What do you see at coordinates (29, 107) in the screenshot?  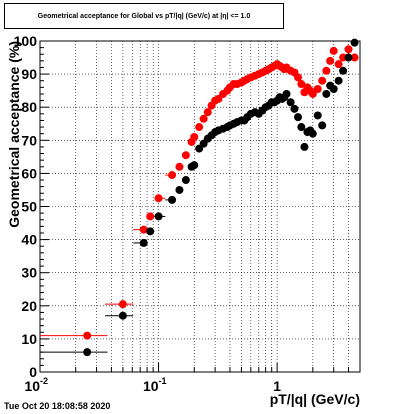 I see `y-tick-label: 80` at bounding box center [29, 107].